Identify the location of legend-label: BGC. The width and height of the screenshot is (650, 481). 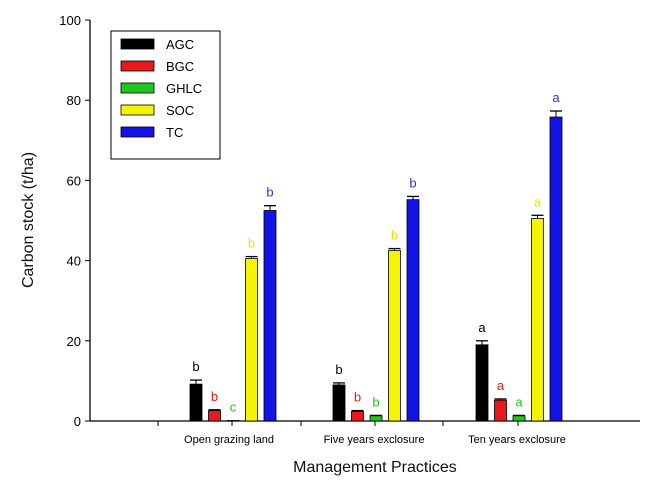
(180, 66).